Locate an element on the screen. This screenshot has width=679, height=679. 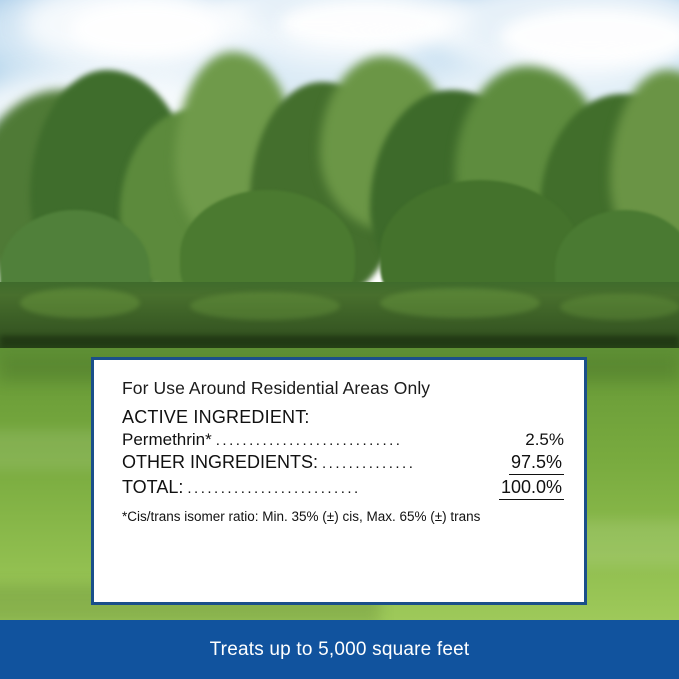
ingredient-row: TOTAL: .......................... 100.0% is located at coordinates (343, 488).